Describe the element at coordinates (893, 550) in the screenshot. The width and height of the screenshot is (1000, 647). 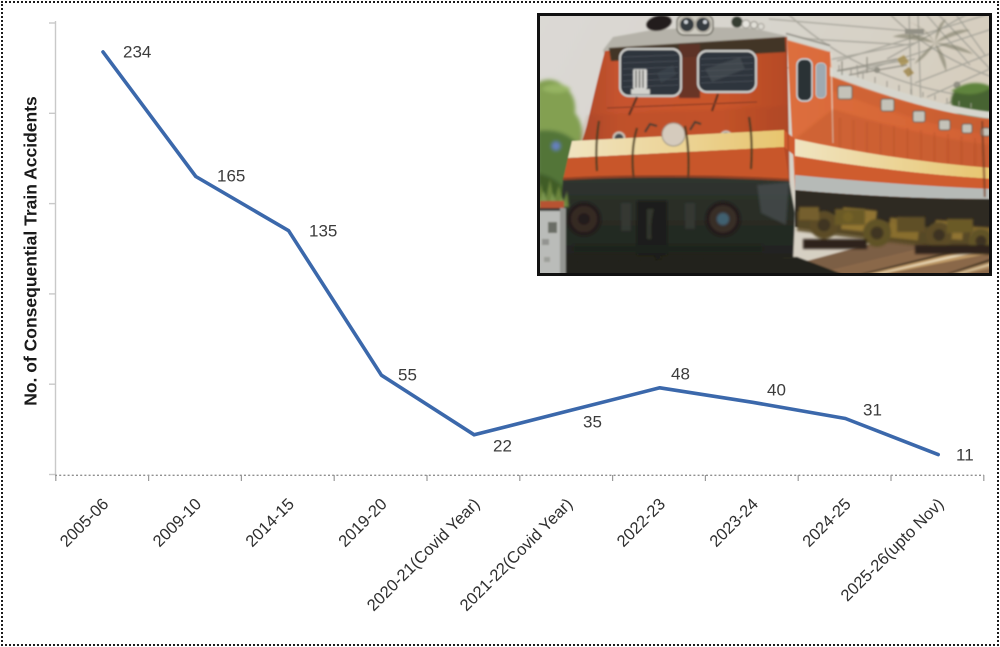
I see `svg-text: 2025-26(upto Nov)` at that location.